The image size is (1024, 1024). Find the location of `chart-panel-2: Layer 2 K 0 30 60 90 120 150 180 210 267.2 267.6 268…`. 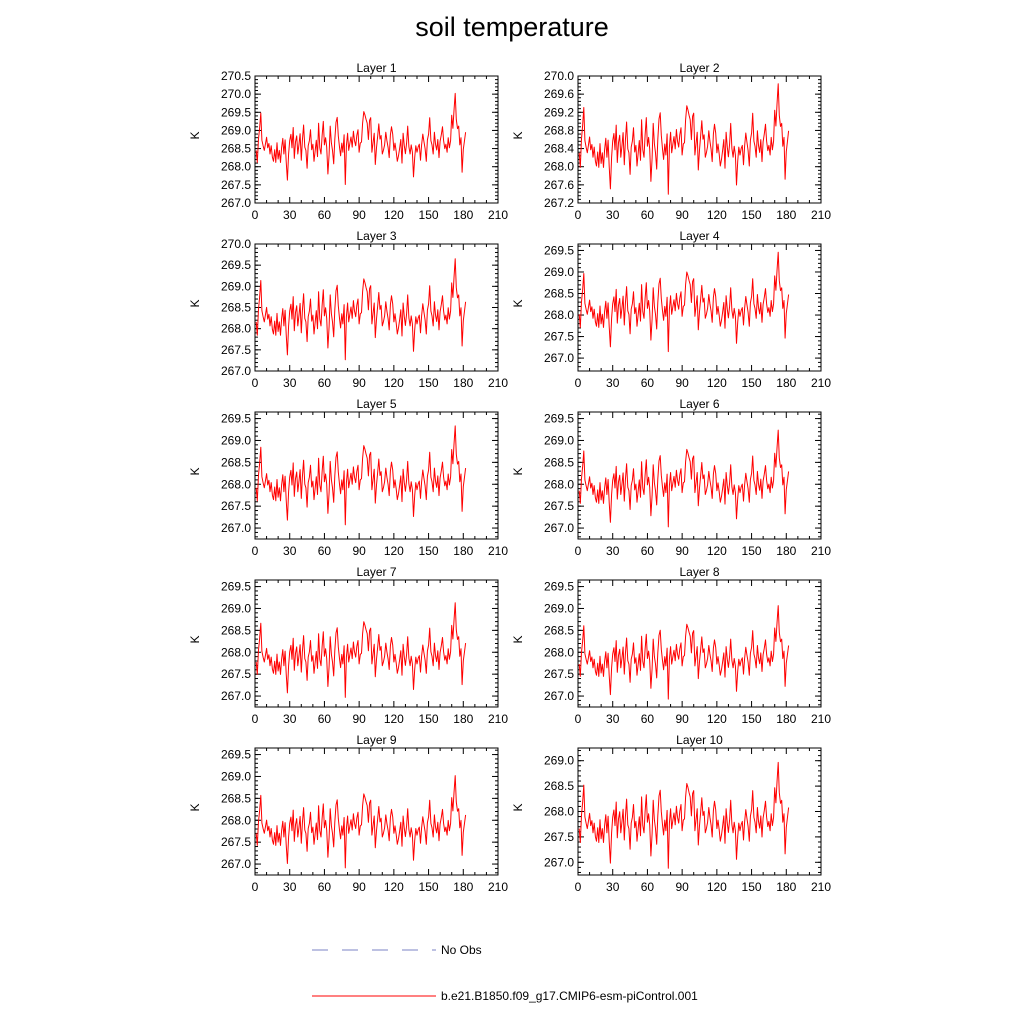

chart-panel-2: Layer 2 K 0 30 60 90 120 150 180 210 267.2 267.6 268… is located at coordinates (671, 141).